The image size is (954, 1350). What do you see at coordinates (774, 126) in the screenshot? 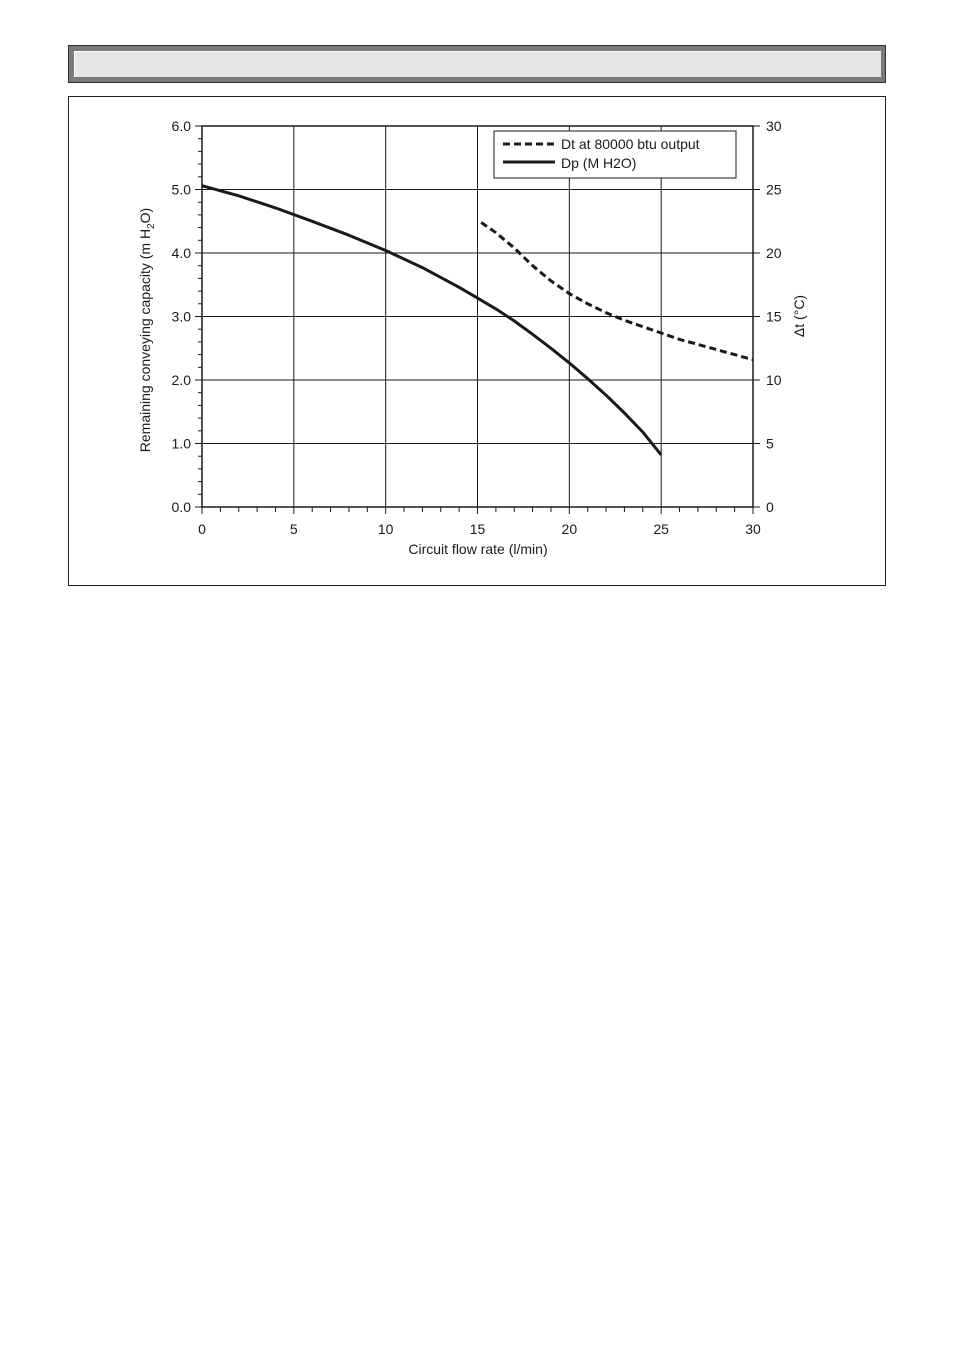
I see `y-right-tick-label-6: 30` at bounding box center [774, 126].